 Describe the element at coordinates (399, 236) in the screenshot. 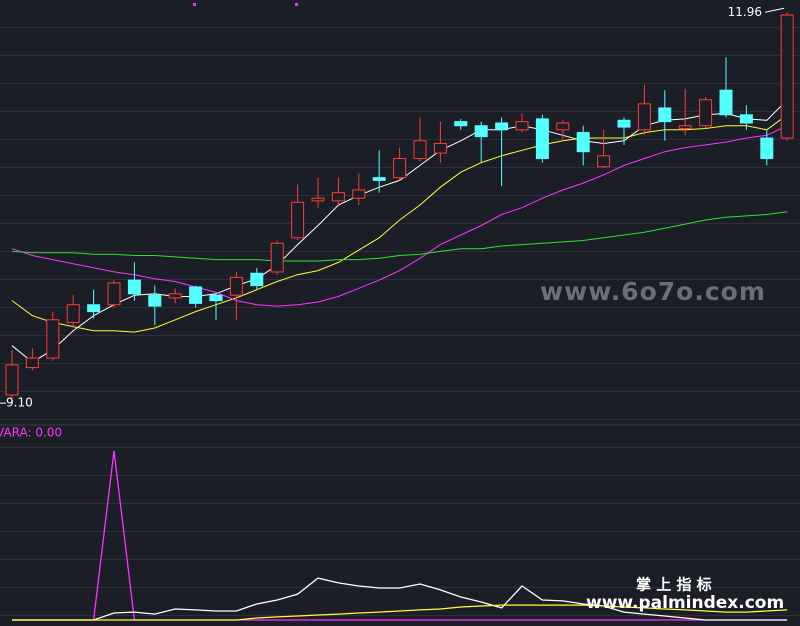

I see `moving-average` at that location.